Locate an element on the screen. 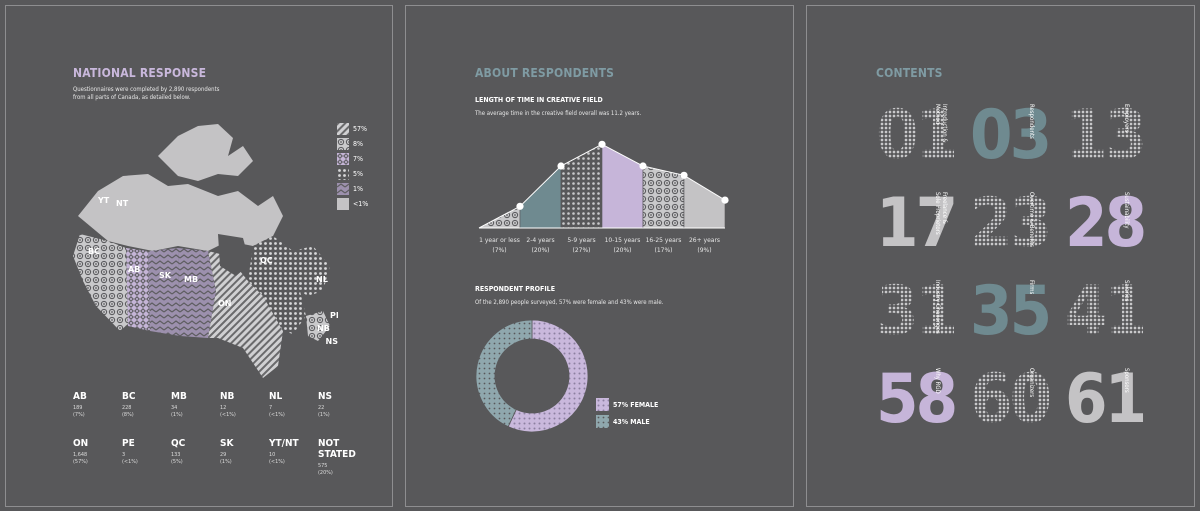  contents-page-number: 31 is located at coordinates (917, 311).